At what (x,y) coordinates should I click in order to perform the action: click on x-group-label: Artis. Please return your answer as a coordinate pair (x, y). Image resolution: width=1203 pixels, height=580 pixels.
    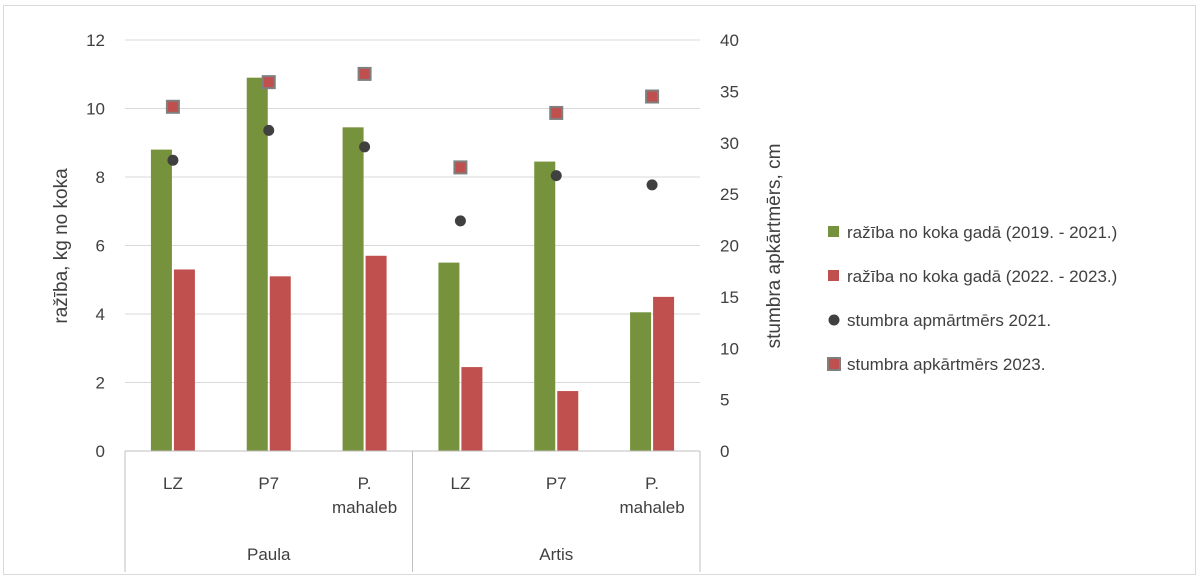
    Looking at the image, I should click on (556, 554).